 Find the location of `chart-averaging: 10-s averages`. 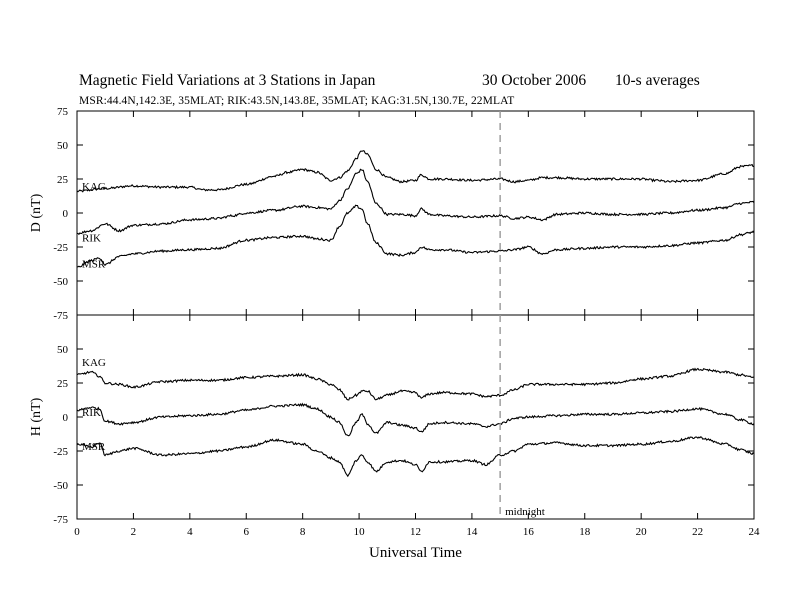

chart-averaging: 10-s averages is located at coordinates (657, 80).